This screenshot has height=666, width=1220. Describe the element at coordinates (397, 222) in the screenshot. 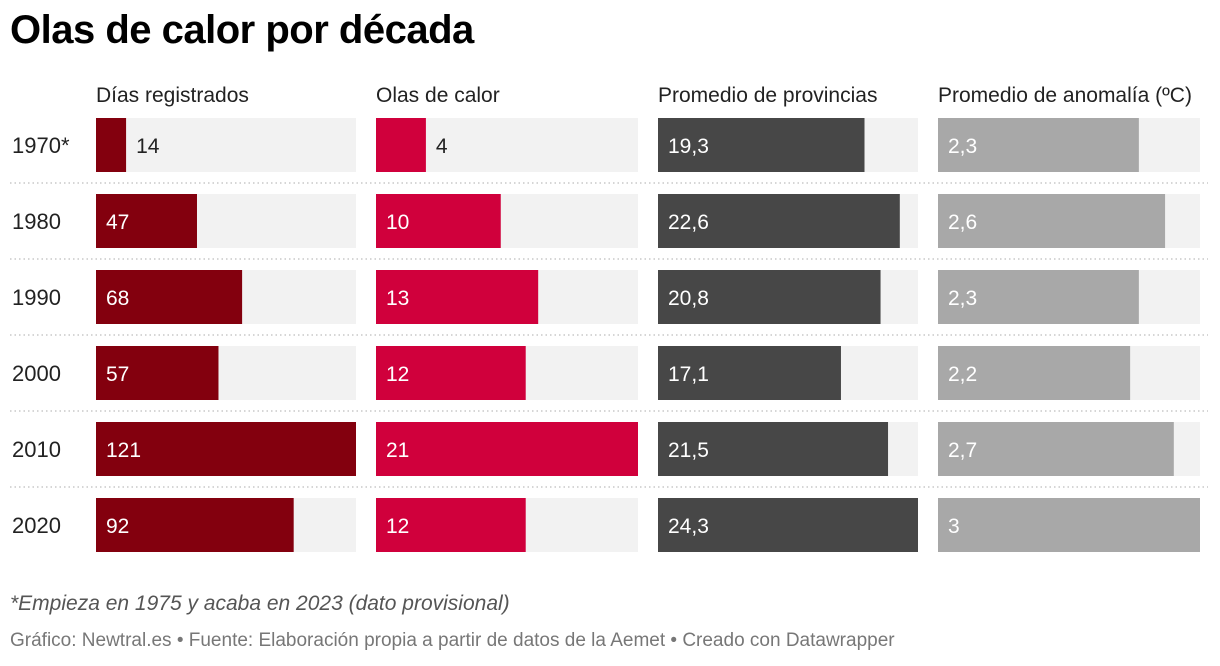

I see `value-label-olas-de-calor-1980: 10` at that location.